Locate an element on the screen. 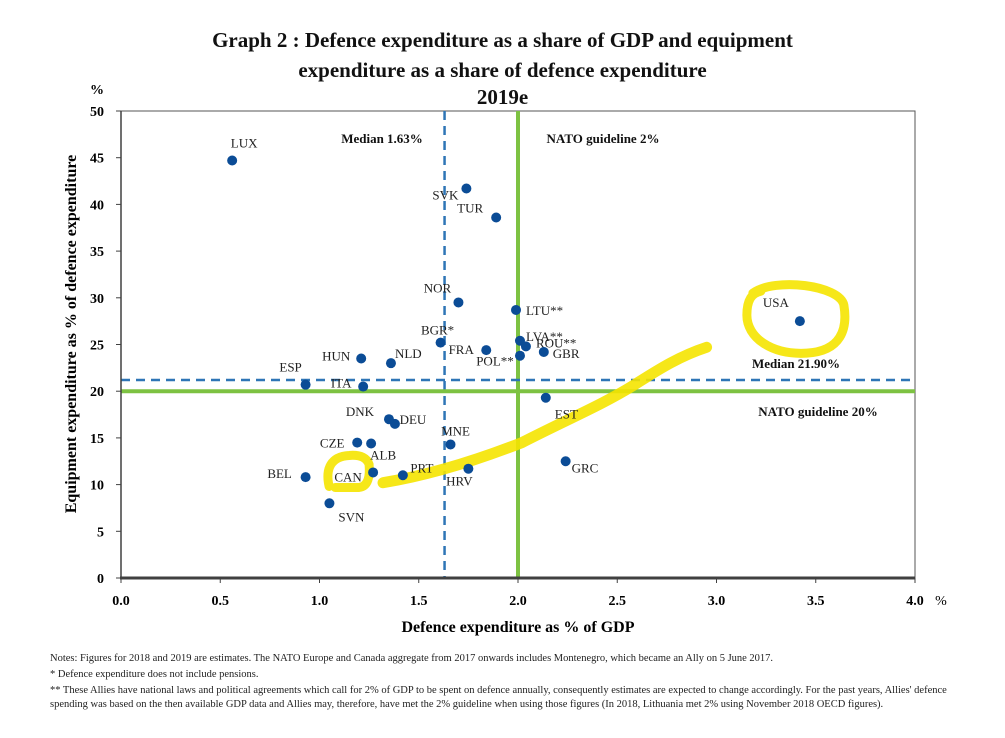 The width and height of the screenshot is (1005, 738). x-tick-label: 0.5 is located at coordinates (221, 601).